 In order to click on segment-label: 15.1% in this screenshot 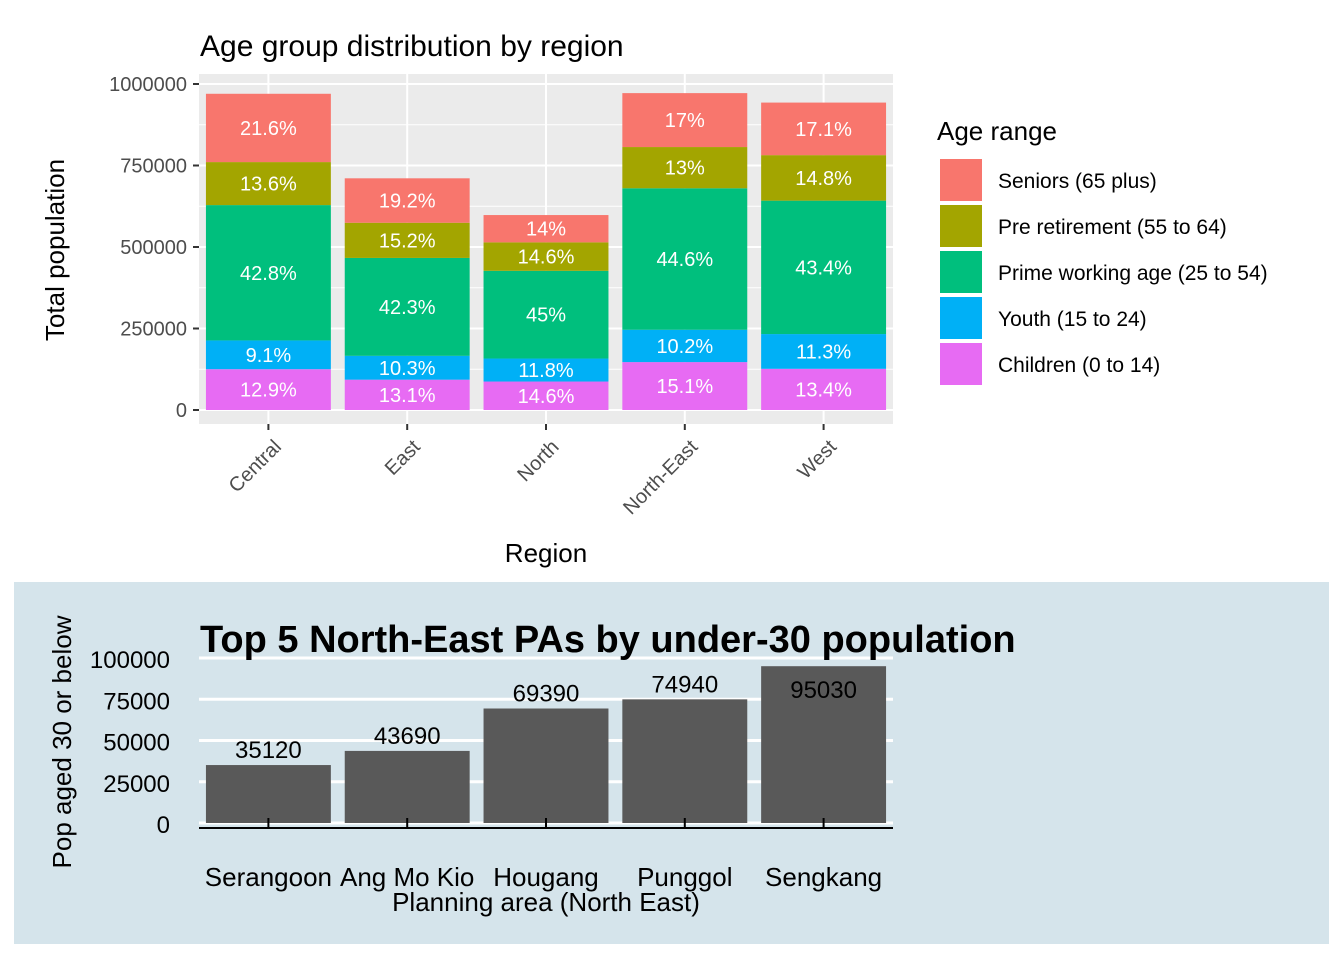, I will do `click(684, 387)`.